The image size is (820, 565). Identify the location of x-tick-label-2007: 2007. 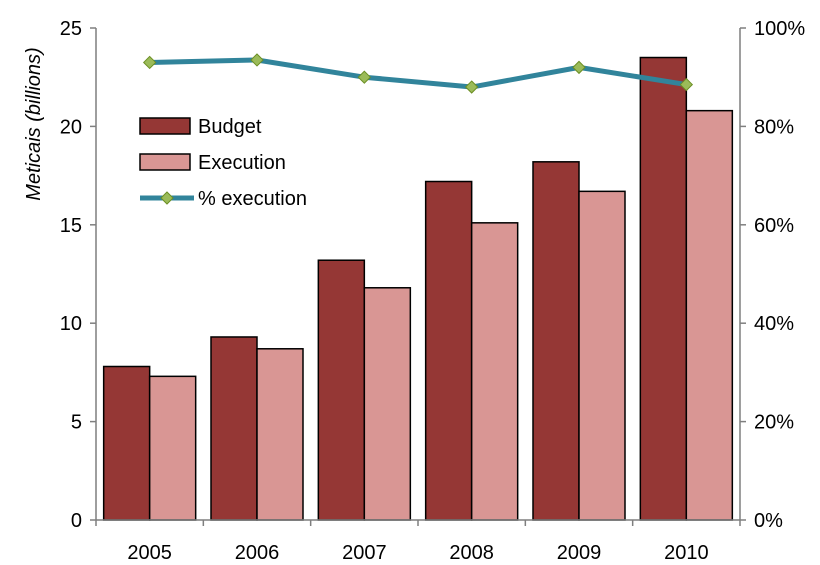
(364, 553).